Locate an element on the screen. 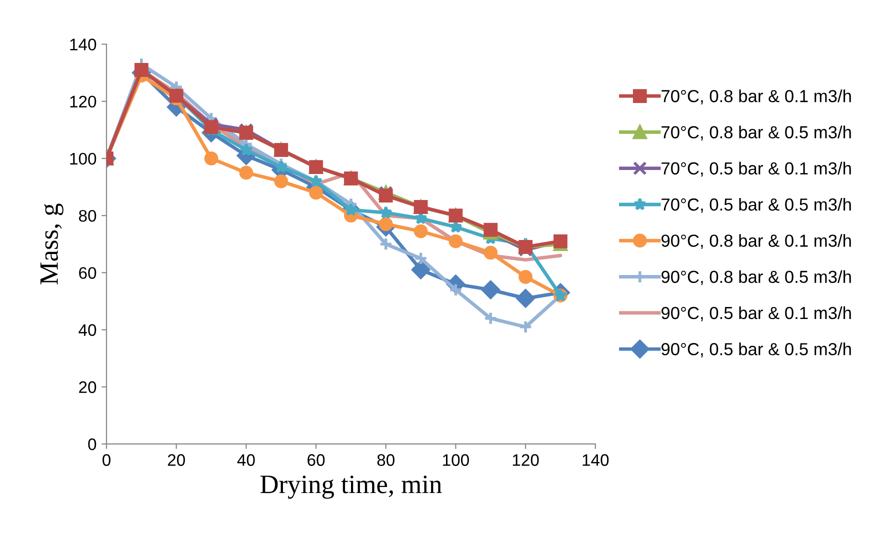  y-tick-label: 100 is located at coordinates (83, 158).